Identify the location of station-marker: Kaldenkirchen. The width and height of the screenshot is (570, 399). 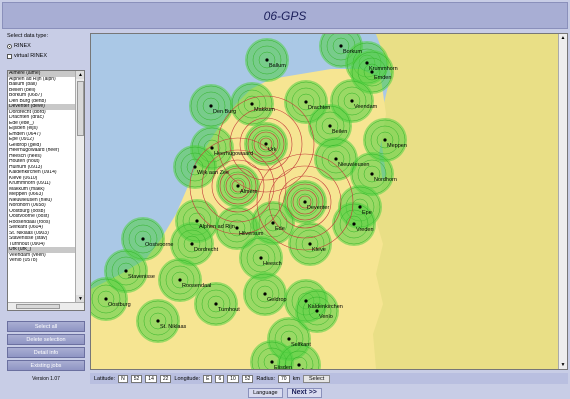
(323, 304).